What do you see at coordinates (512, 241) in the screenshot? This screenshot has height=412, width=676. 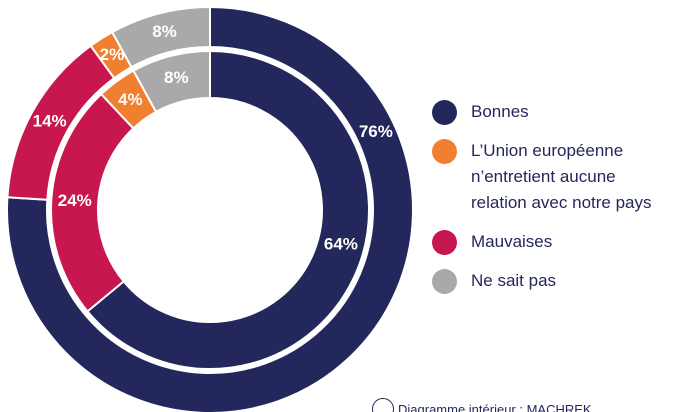 I see `legend-label: Mauvaises` at bounding box center [512, 241].